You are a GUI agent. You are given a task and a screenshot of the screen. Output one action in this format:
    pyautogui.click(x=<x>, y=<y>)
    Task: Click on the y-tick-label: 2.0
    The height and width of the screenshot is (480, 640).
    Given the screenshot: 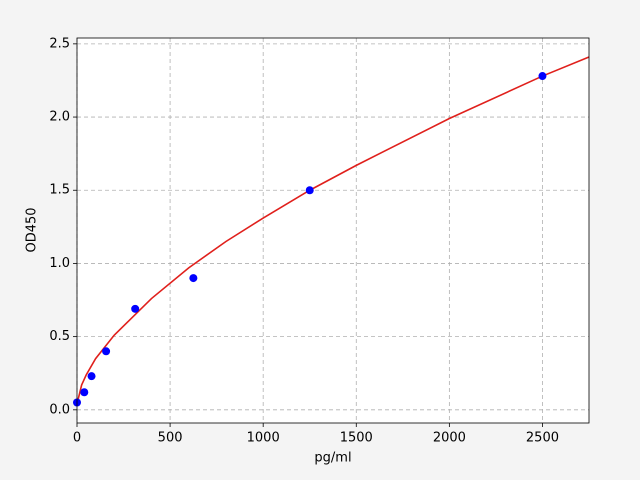 What is the action you would take?
    pyautogui.click(x=59, y=117)
    